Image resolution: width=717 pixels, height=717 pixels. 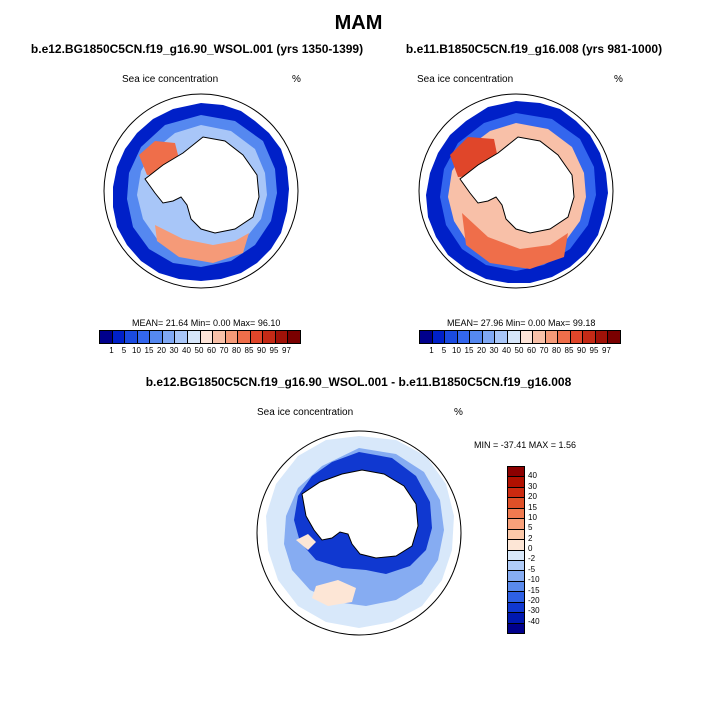 What do you see at coordinates (296, 79) in the screenshot?
I see `panel-1-units: %` at bounding box center [296, 79].